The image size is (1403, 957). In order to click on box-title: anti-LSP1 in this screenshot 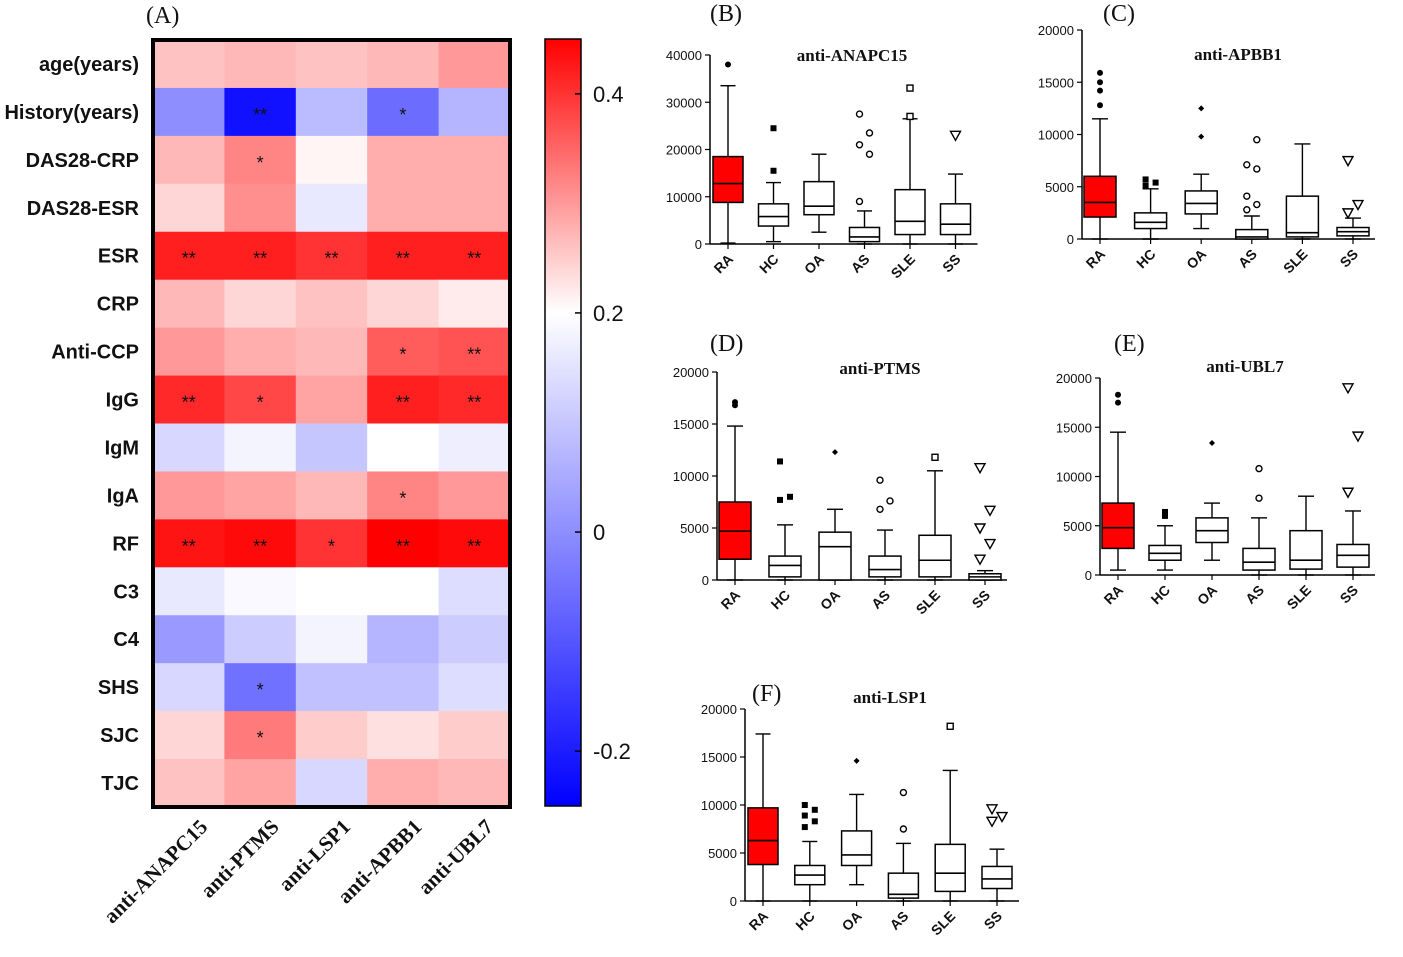, I will do `click(890, 697)`.